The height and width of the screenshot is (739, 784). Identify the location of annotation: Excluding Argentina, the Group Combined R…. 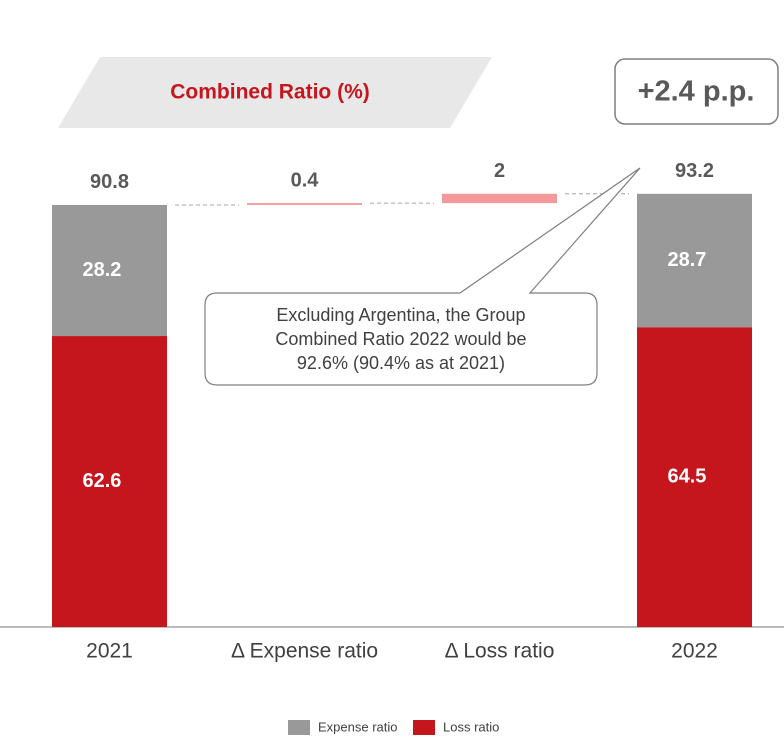
(400, 339).